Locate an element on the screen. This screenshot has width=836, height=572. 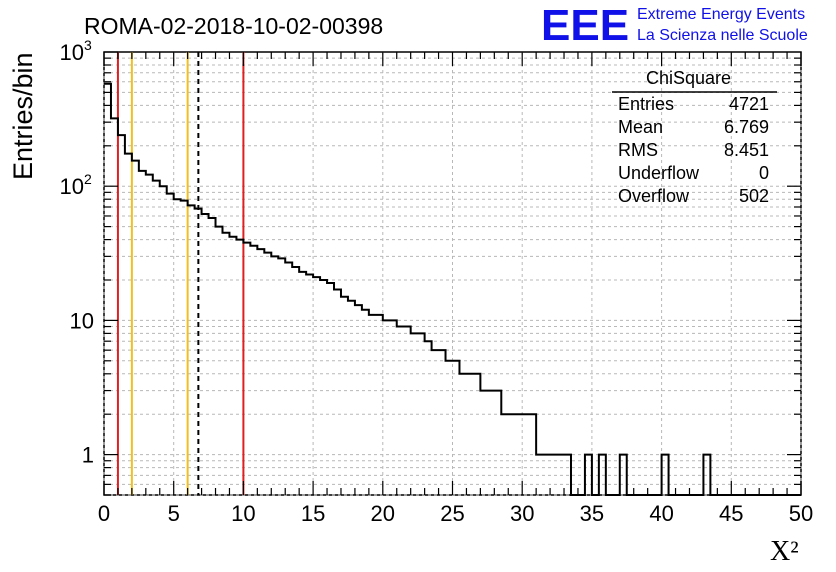
eee-logo: EEE is located at coordinates (585, 25).